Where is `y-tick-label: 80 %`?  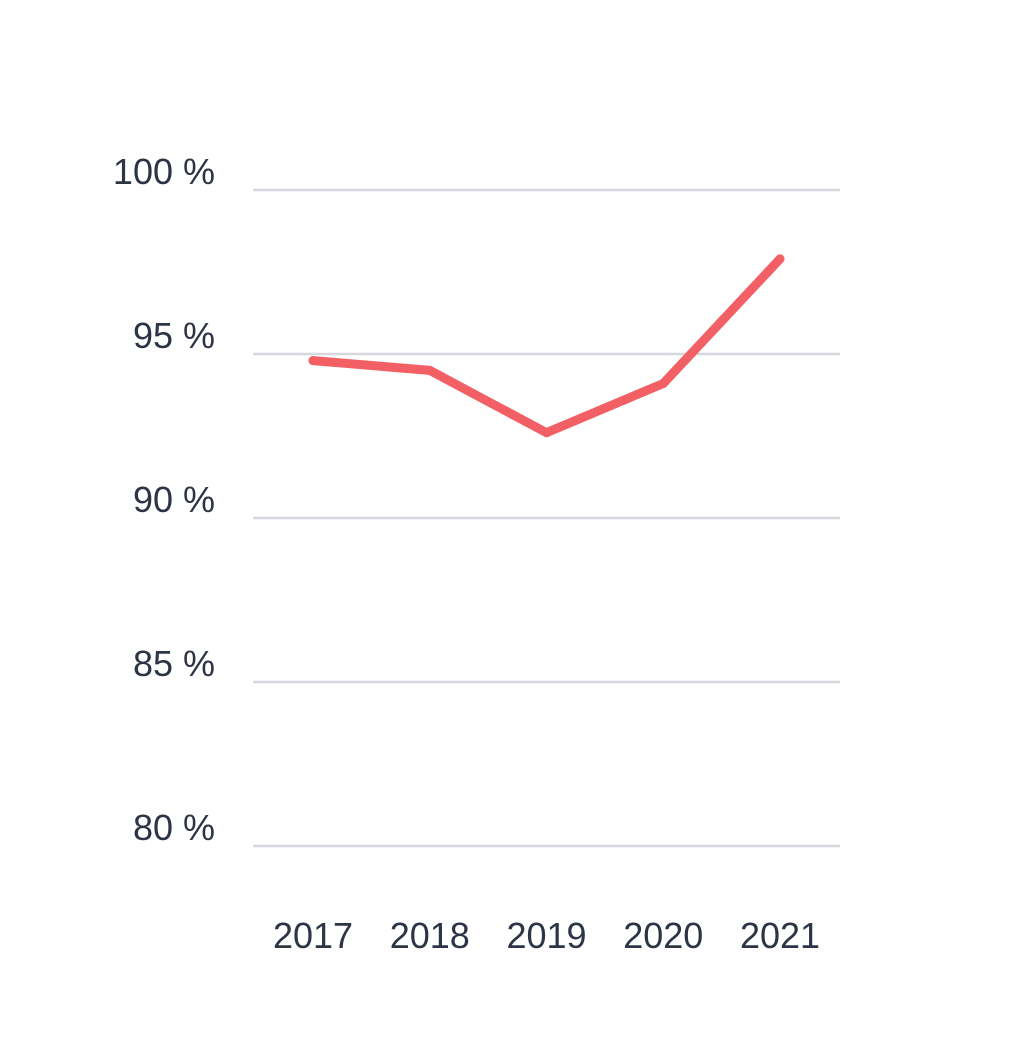
y-tick-label: 80 % is located at coordinates (174, 827).